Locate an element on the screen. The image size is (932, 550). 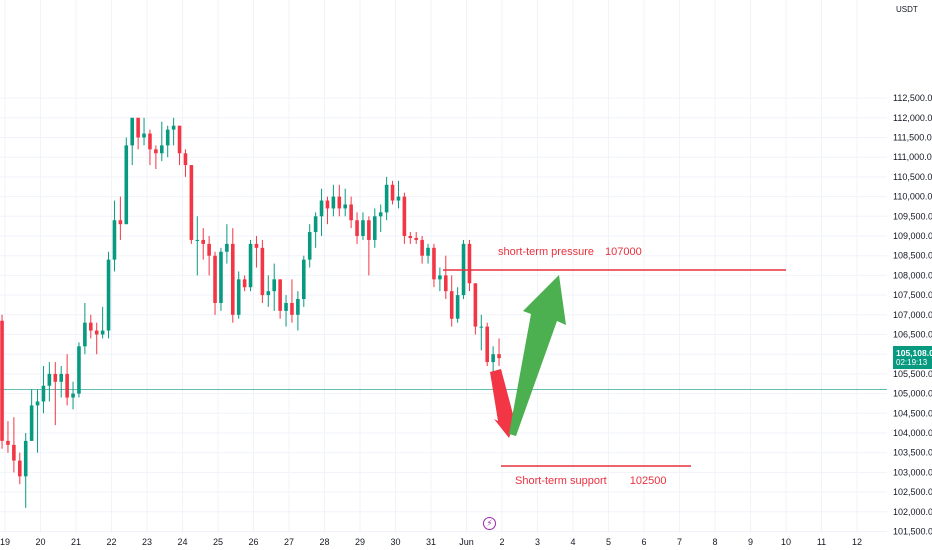
pressure-annotation: short-term pressure 107000 is located at coordinates (570, 252).